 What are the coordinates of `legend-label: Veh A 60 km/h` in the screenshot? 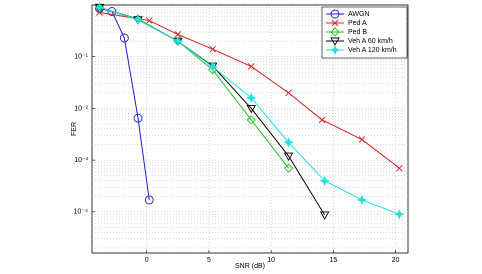 It's located at (370, 41).